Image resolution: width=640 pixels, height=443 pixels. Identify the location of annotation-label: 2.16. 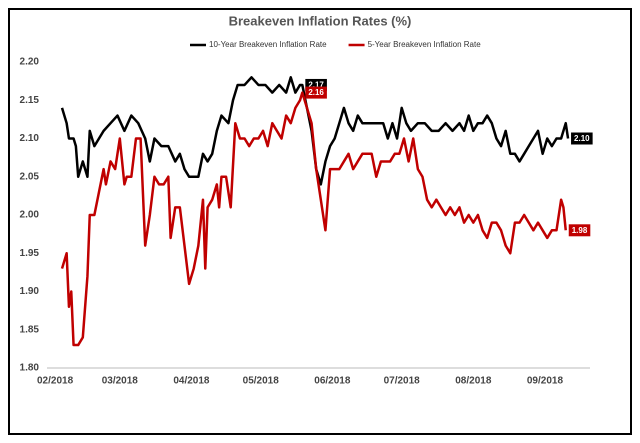
(316, 92).